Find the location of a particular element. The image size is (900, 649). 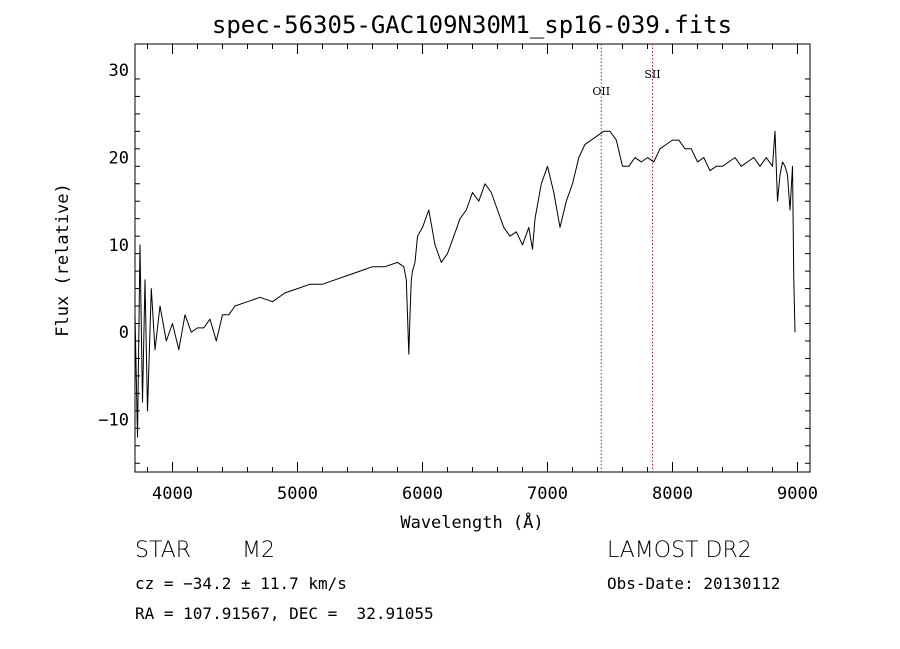

x-tick-label: 6000 is located at coordinates (422, 494).